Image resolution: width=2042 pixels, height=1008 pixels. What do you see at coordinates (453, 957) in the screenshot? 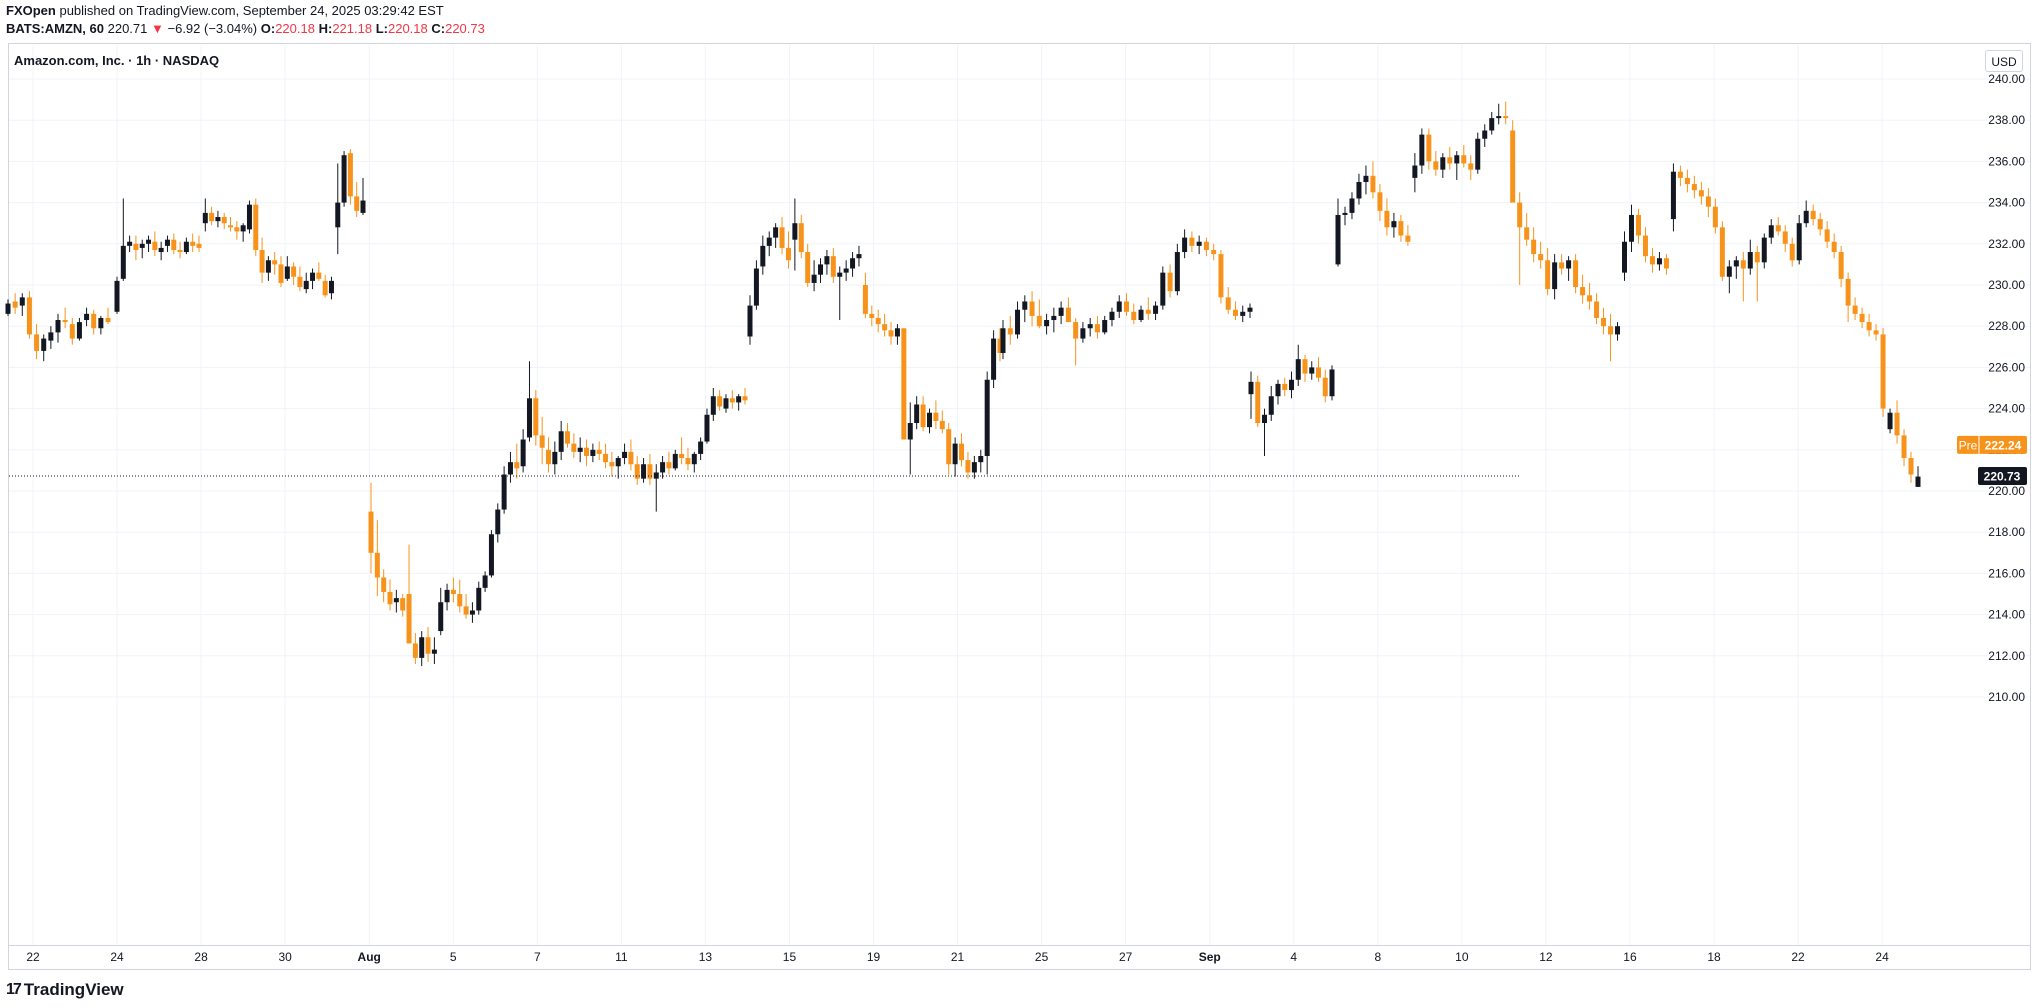
I see `time-tick-label: 5` at bounding box center [453, 957].